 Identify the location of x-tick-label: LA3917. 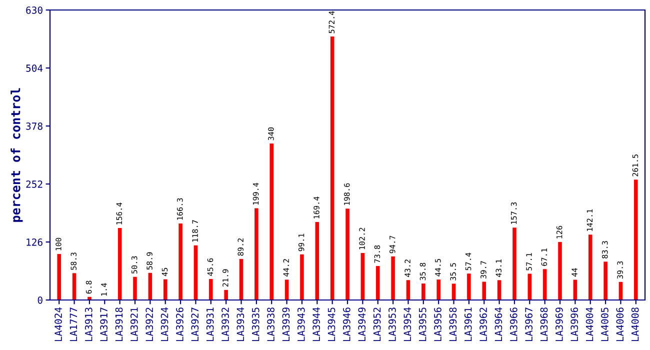
(104, 325).